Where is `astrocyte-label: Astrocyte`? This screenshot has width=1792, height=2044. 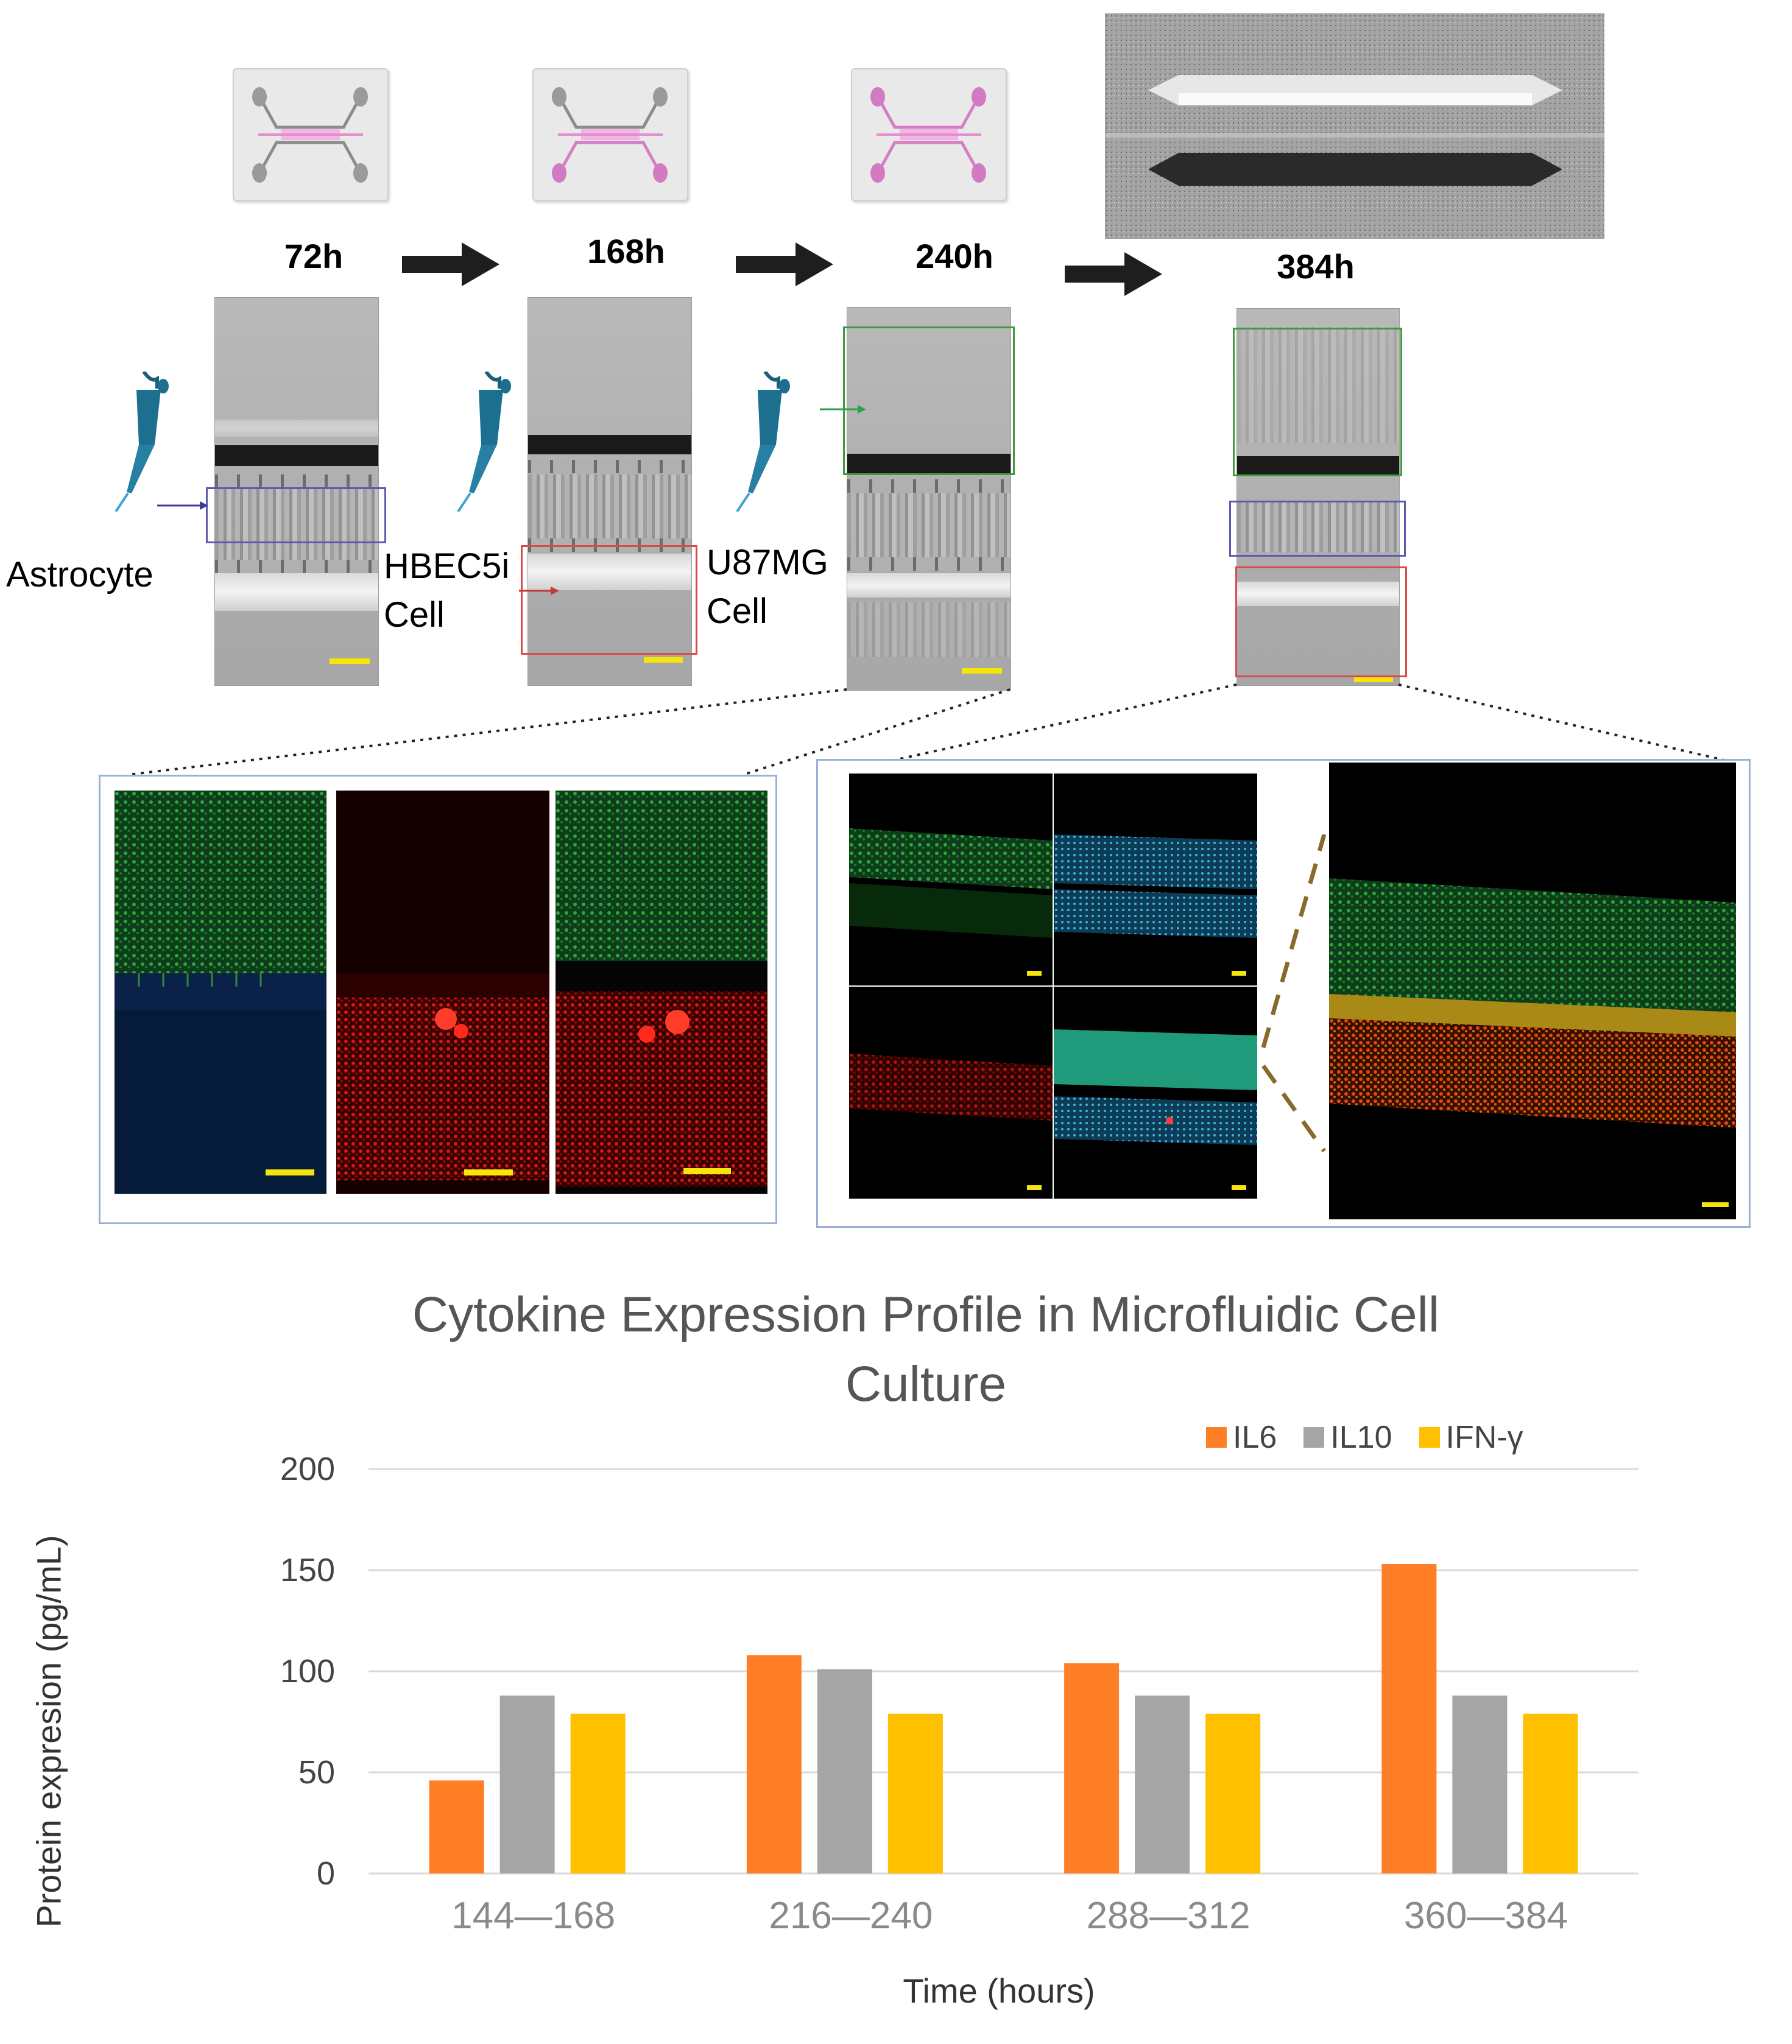 astrocyte-label: Astrocyte is located at coordinates (79, 574).